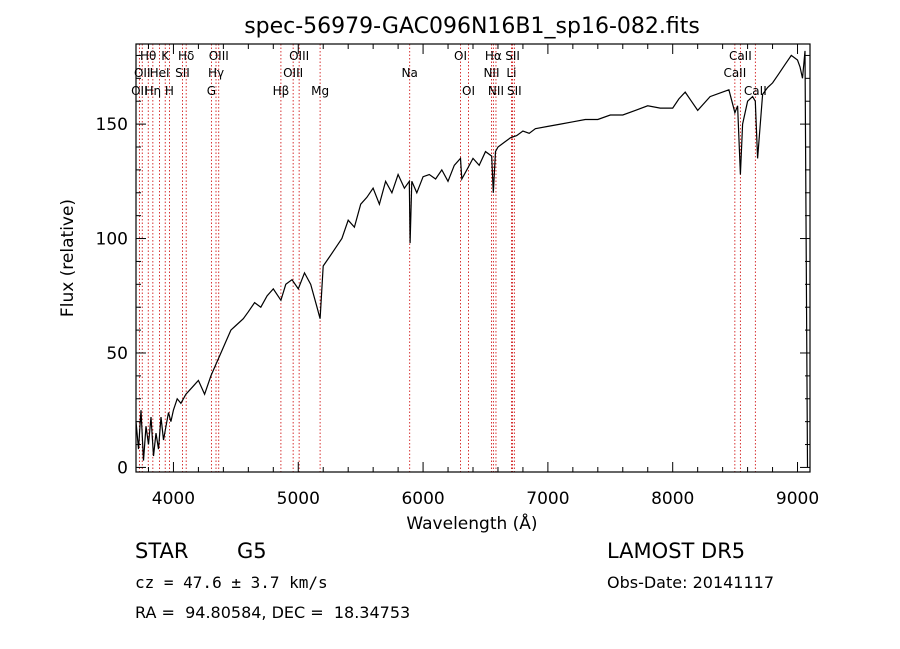 The height and width of the screenshot is (649, 900). What do you see at coordinates (112, 240) in the screenshot?
I see `y-tick-label: 100` at bounding box center [112, 240].